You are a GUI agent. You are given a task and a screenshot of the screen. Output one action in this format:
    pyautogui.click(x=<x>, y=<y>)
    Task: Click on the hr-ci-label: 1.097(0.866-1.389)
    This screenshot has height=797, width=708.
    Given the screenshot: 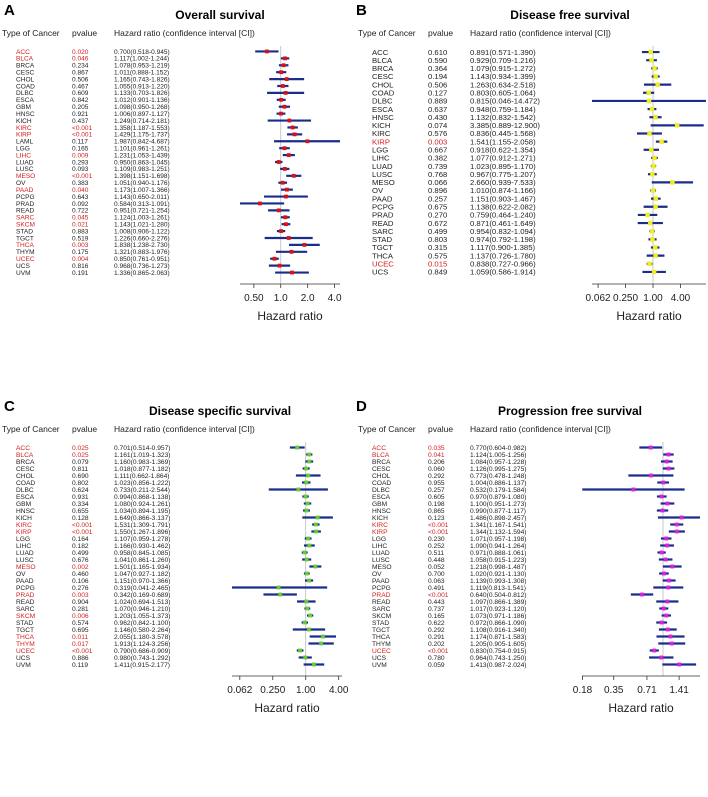 What is the action you would take?
    pyautogui.click(x=498, y=602)
    